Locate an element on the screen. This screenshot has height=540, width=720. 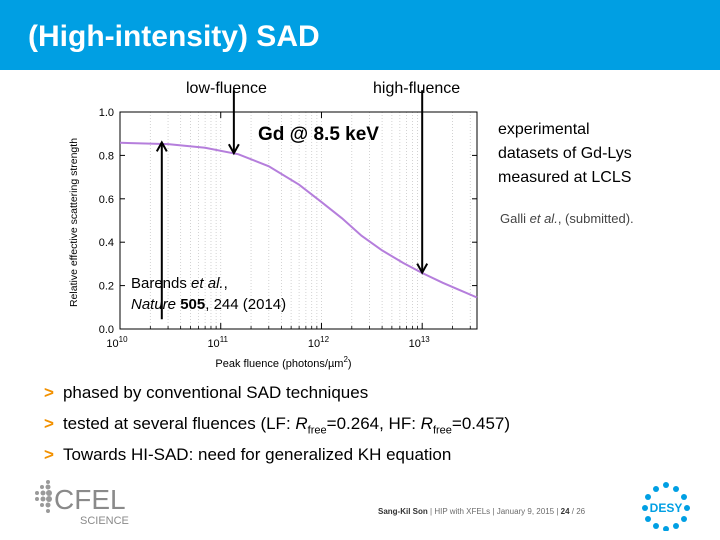
x-tick-label: 1013 is located at coordinates (420, 342).